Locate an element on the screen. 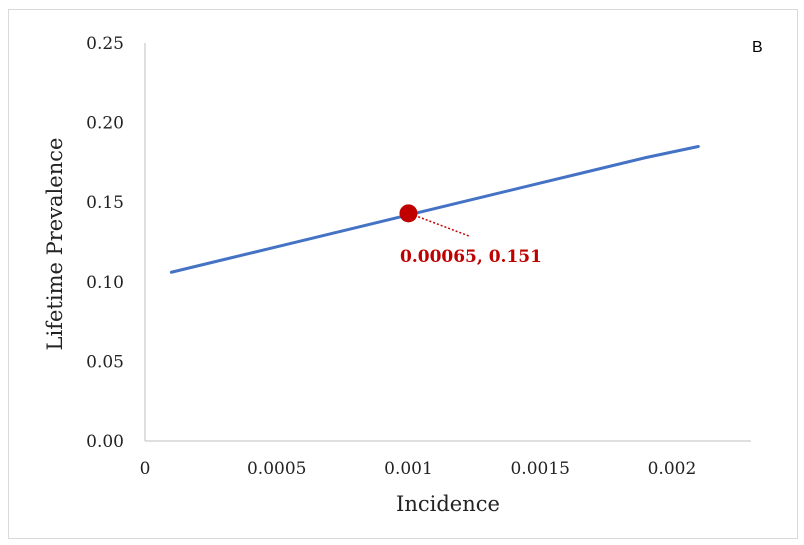  y-tick-label: 0.10 is located at coordinates (105, 283).